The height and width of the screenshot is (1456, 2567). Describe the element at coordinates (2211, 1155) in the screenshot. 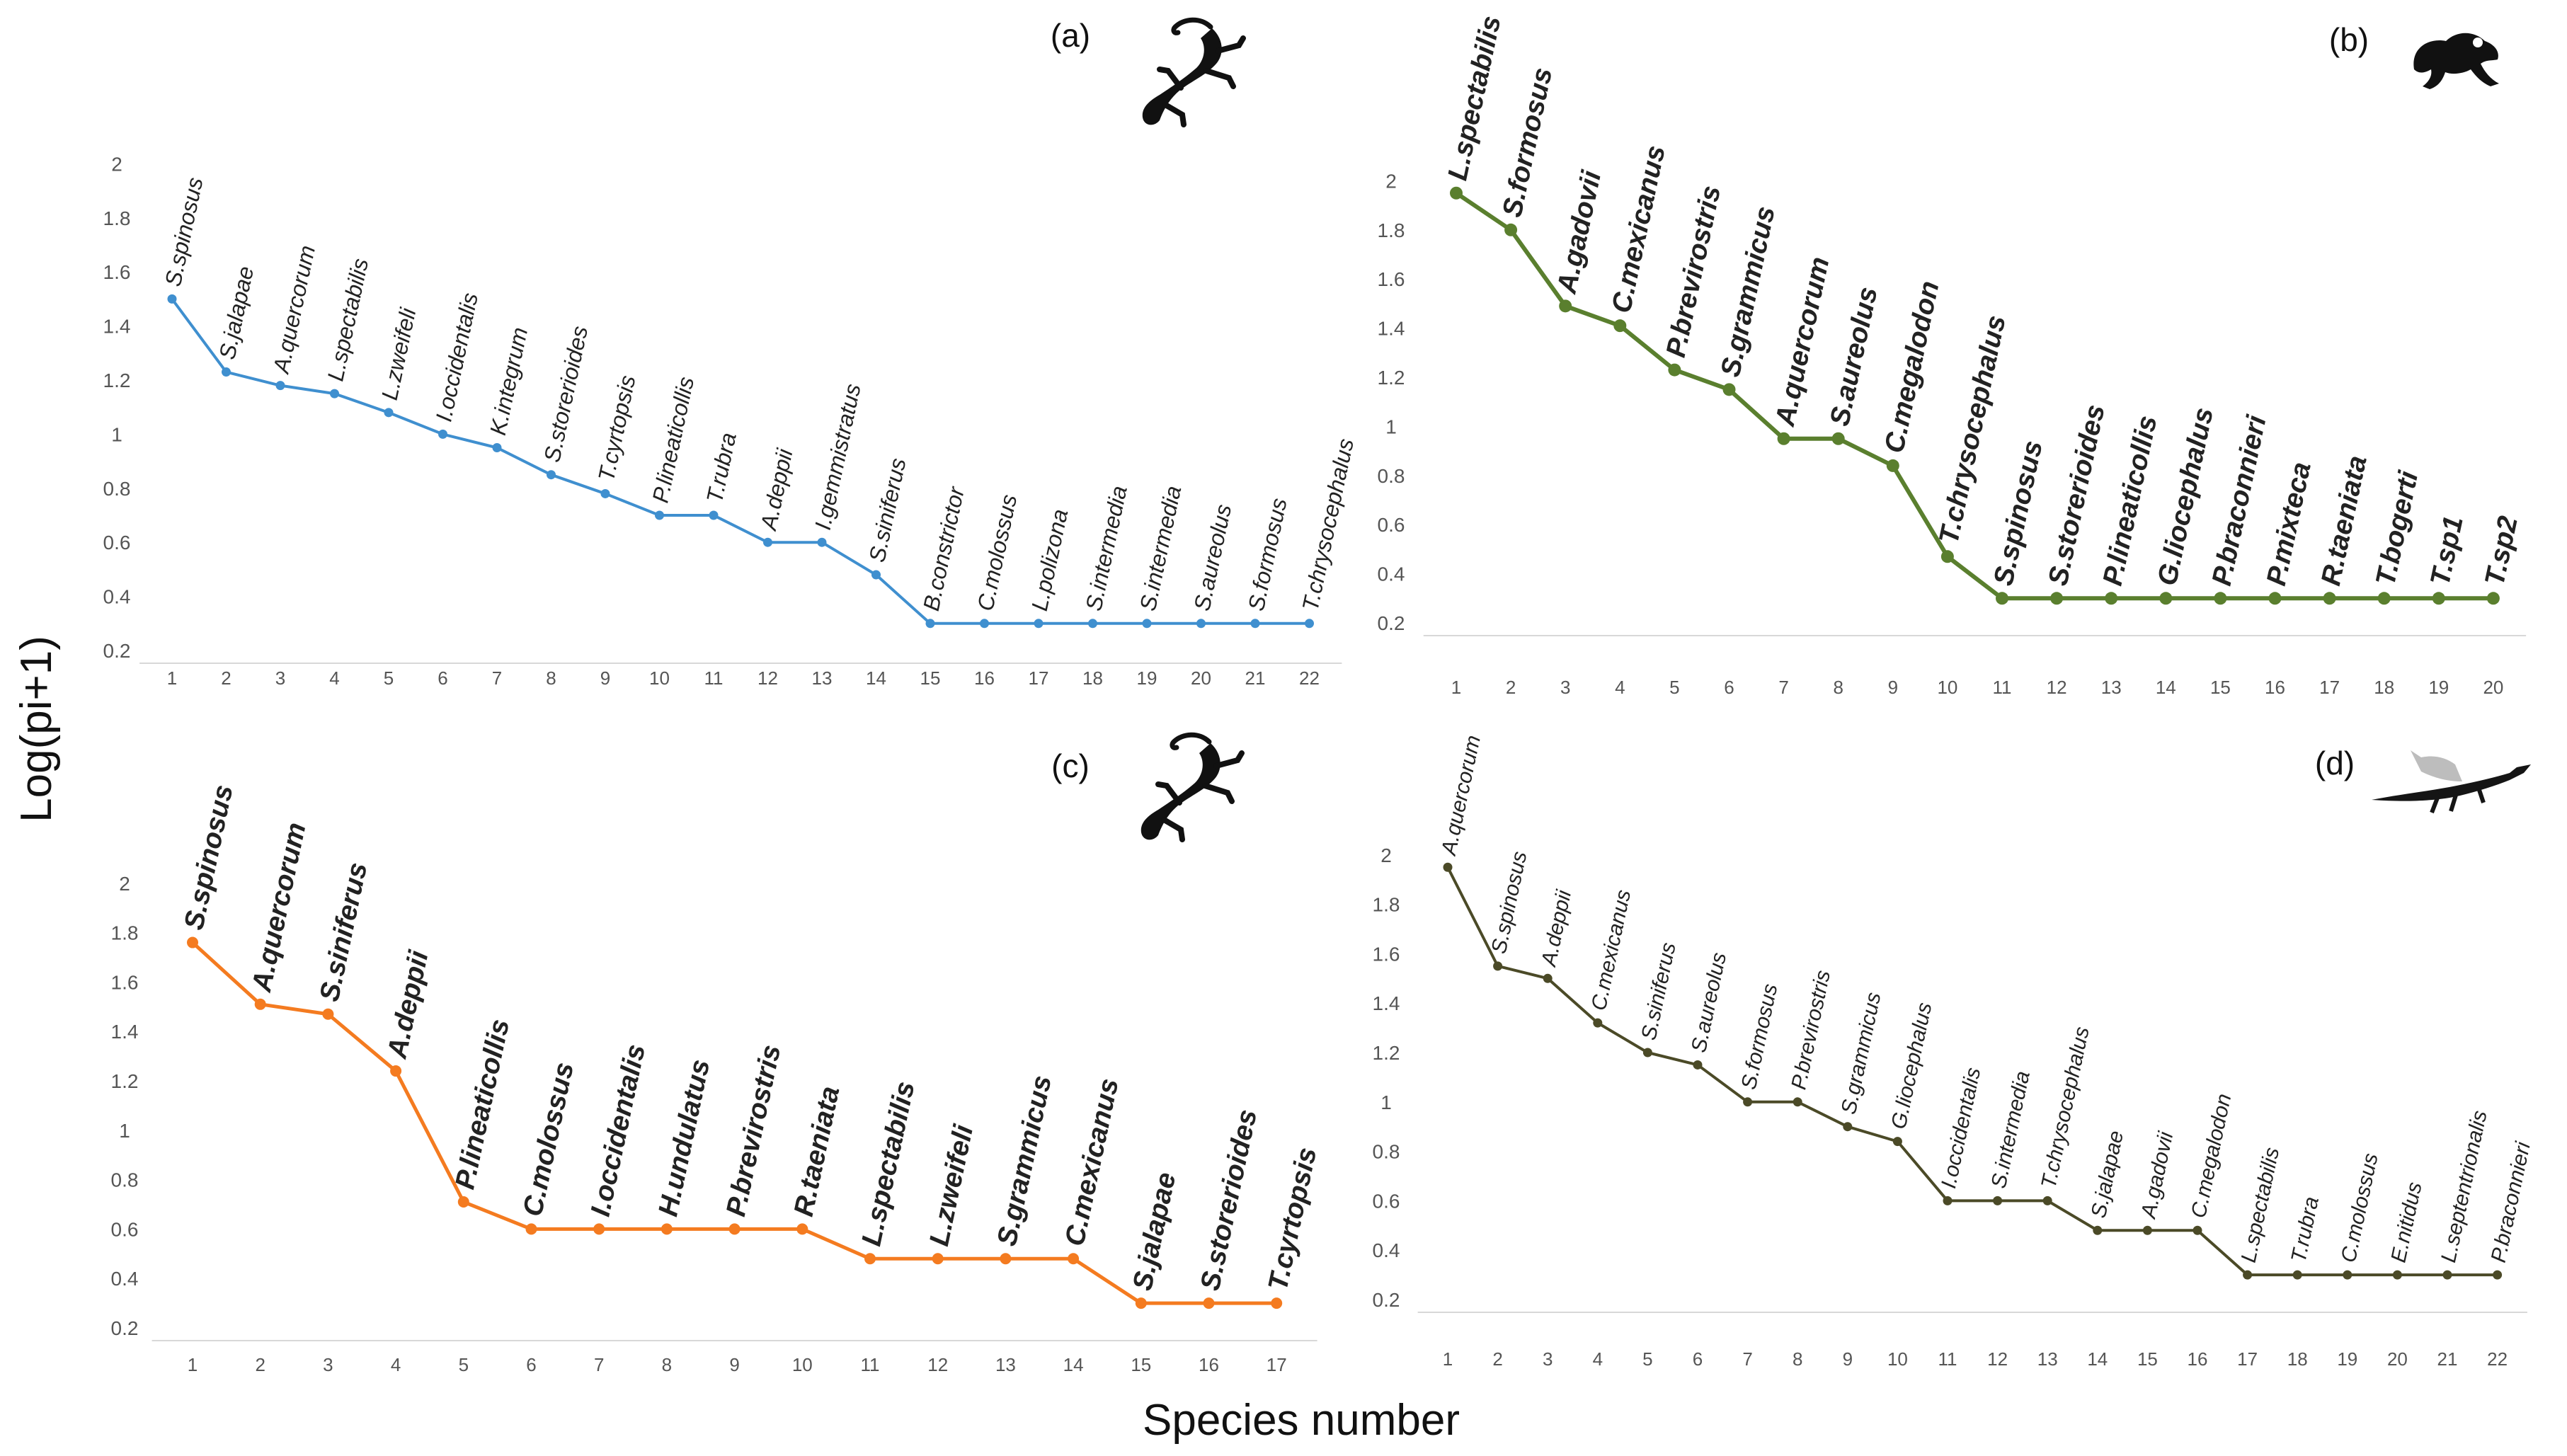

I see `species-label: C.megalodon` at that location.